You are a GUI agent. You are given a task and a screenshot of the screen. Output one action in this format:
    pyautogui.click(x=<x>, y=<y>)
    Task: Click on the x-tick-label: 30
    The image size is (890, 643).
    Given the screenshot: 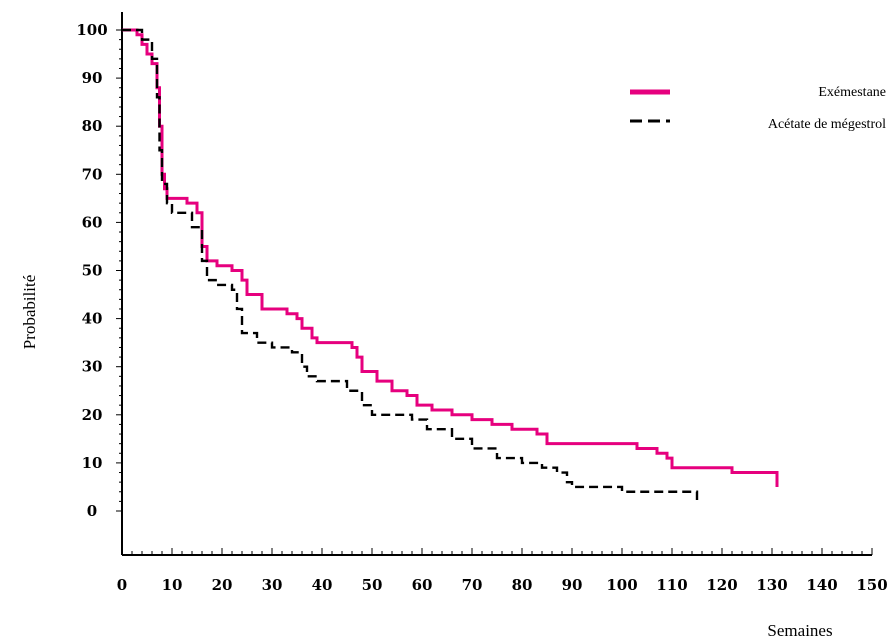 What is the action you would take?
    pyautogui.click(x=272, y=585)
    